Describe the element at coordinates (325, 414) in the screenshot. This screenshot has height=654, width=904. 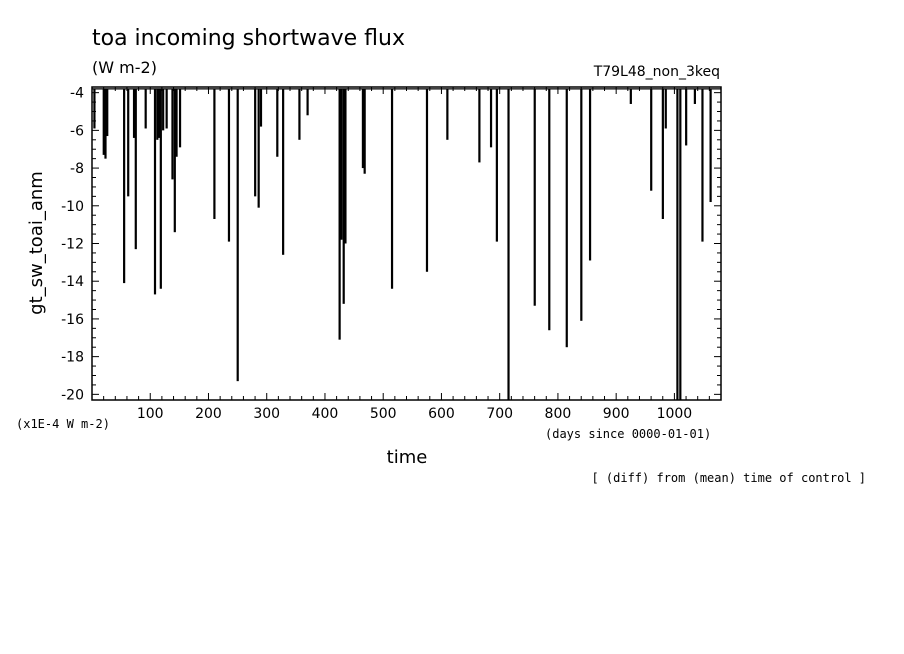
I see `x-tick-label: 400` at that location.